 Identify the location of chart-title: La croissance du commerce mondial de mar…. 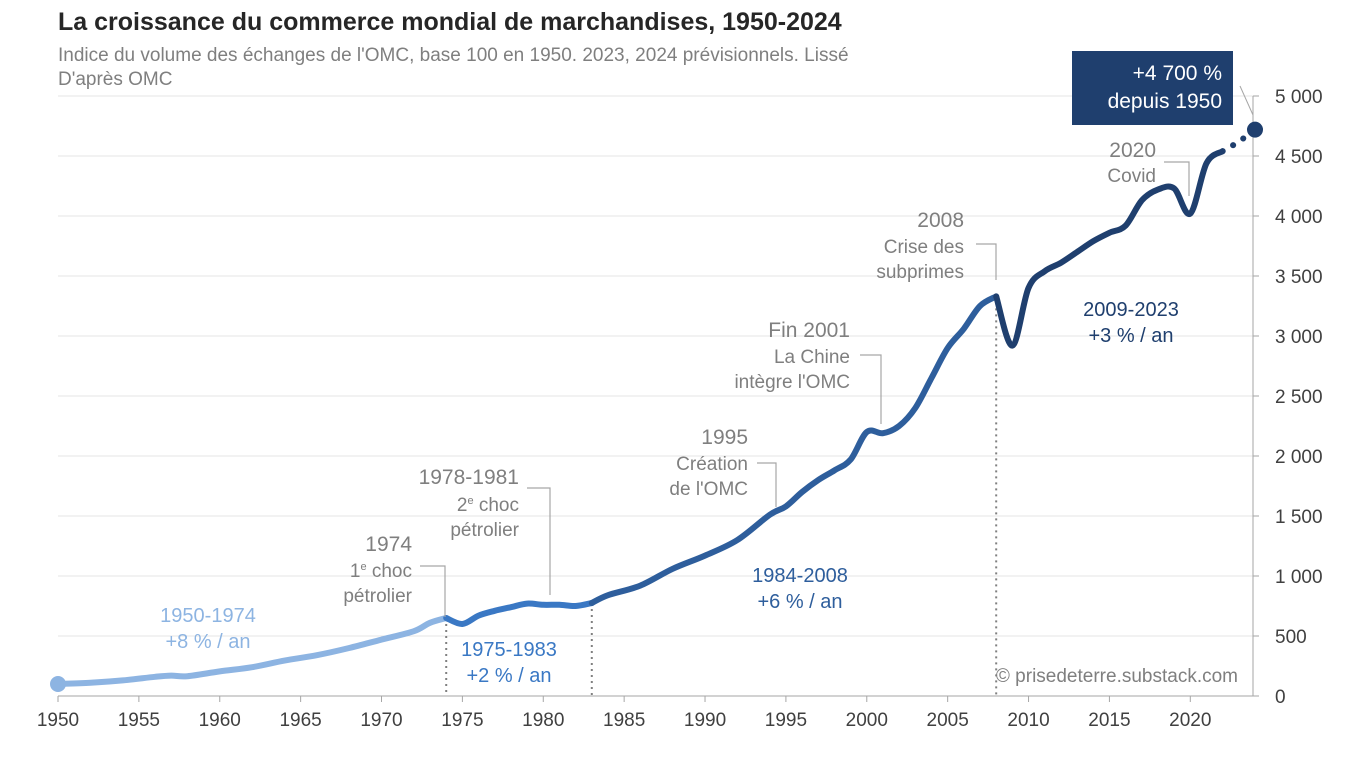
(450, 22).